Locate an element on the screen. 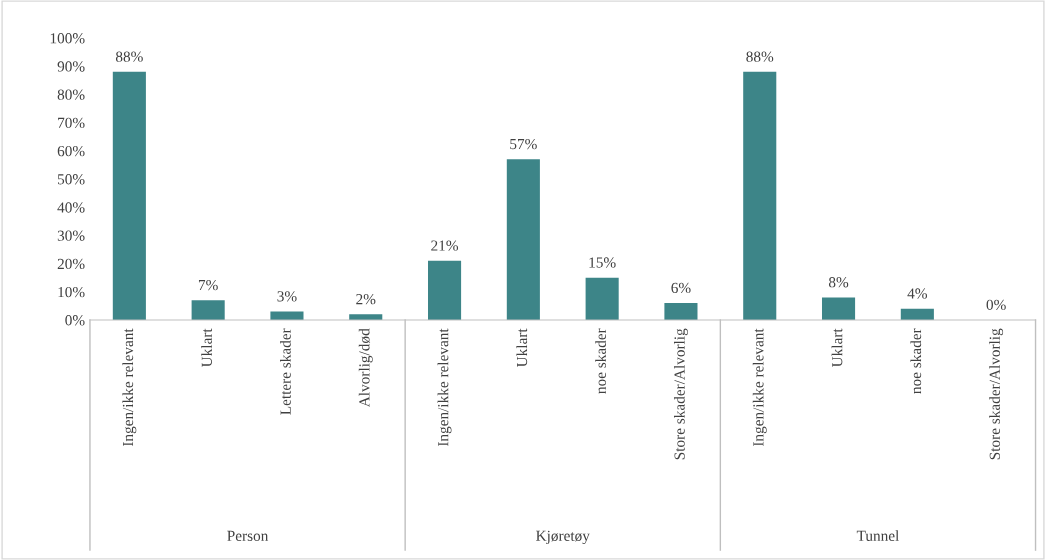 Image resolution: width=1046 pixels, height=560 pixels. x-tick-label: Lettere skader is located at coordinates (285, 371).